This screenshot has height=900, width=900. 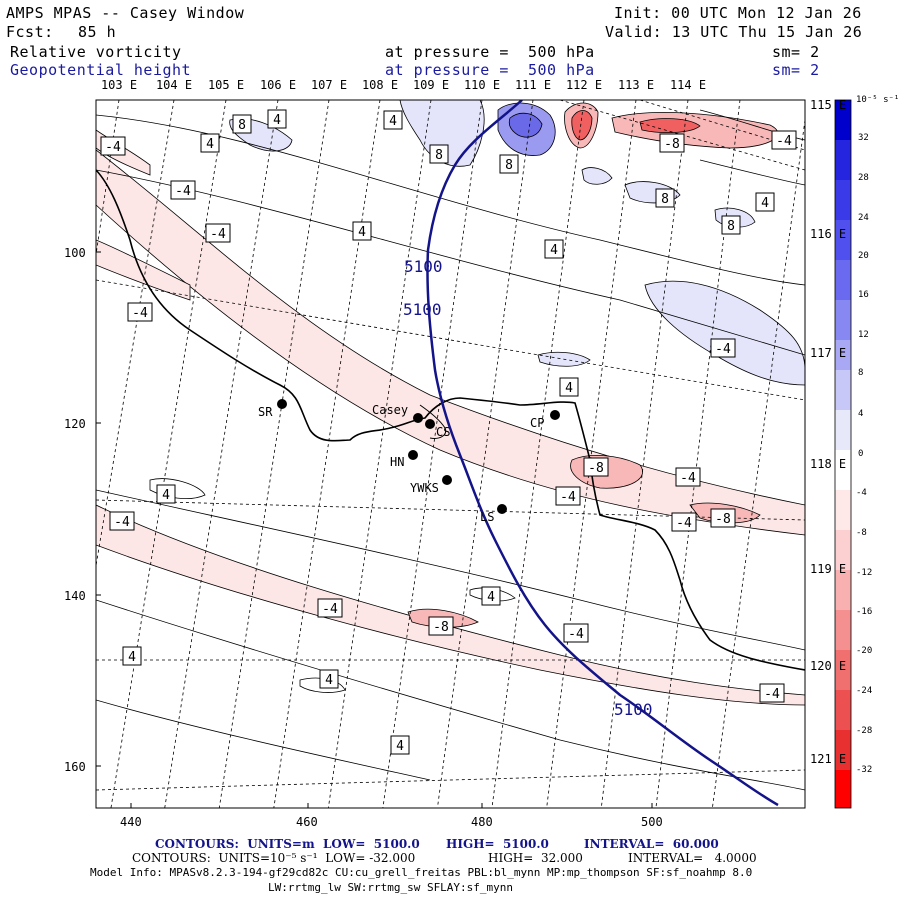 What do you see at coordinates (828, 105) in the screenshot?
I see `lon-label-right: 115 E` at bounding box center [828, 105].